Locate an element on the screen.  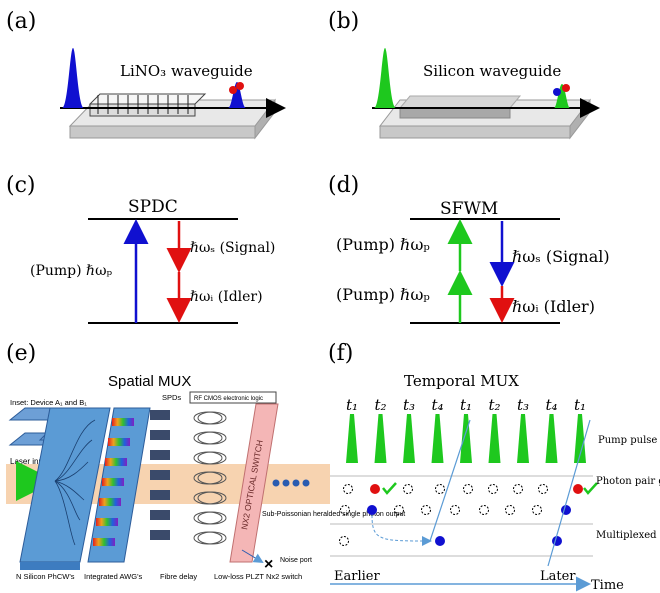
panel-b-letter: (b) is located at coordinates (343, 21).